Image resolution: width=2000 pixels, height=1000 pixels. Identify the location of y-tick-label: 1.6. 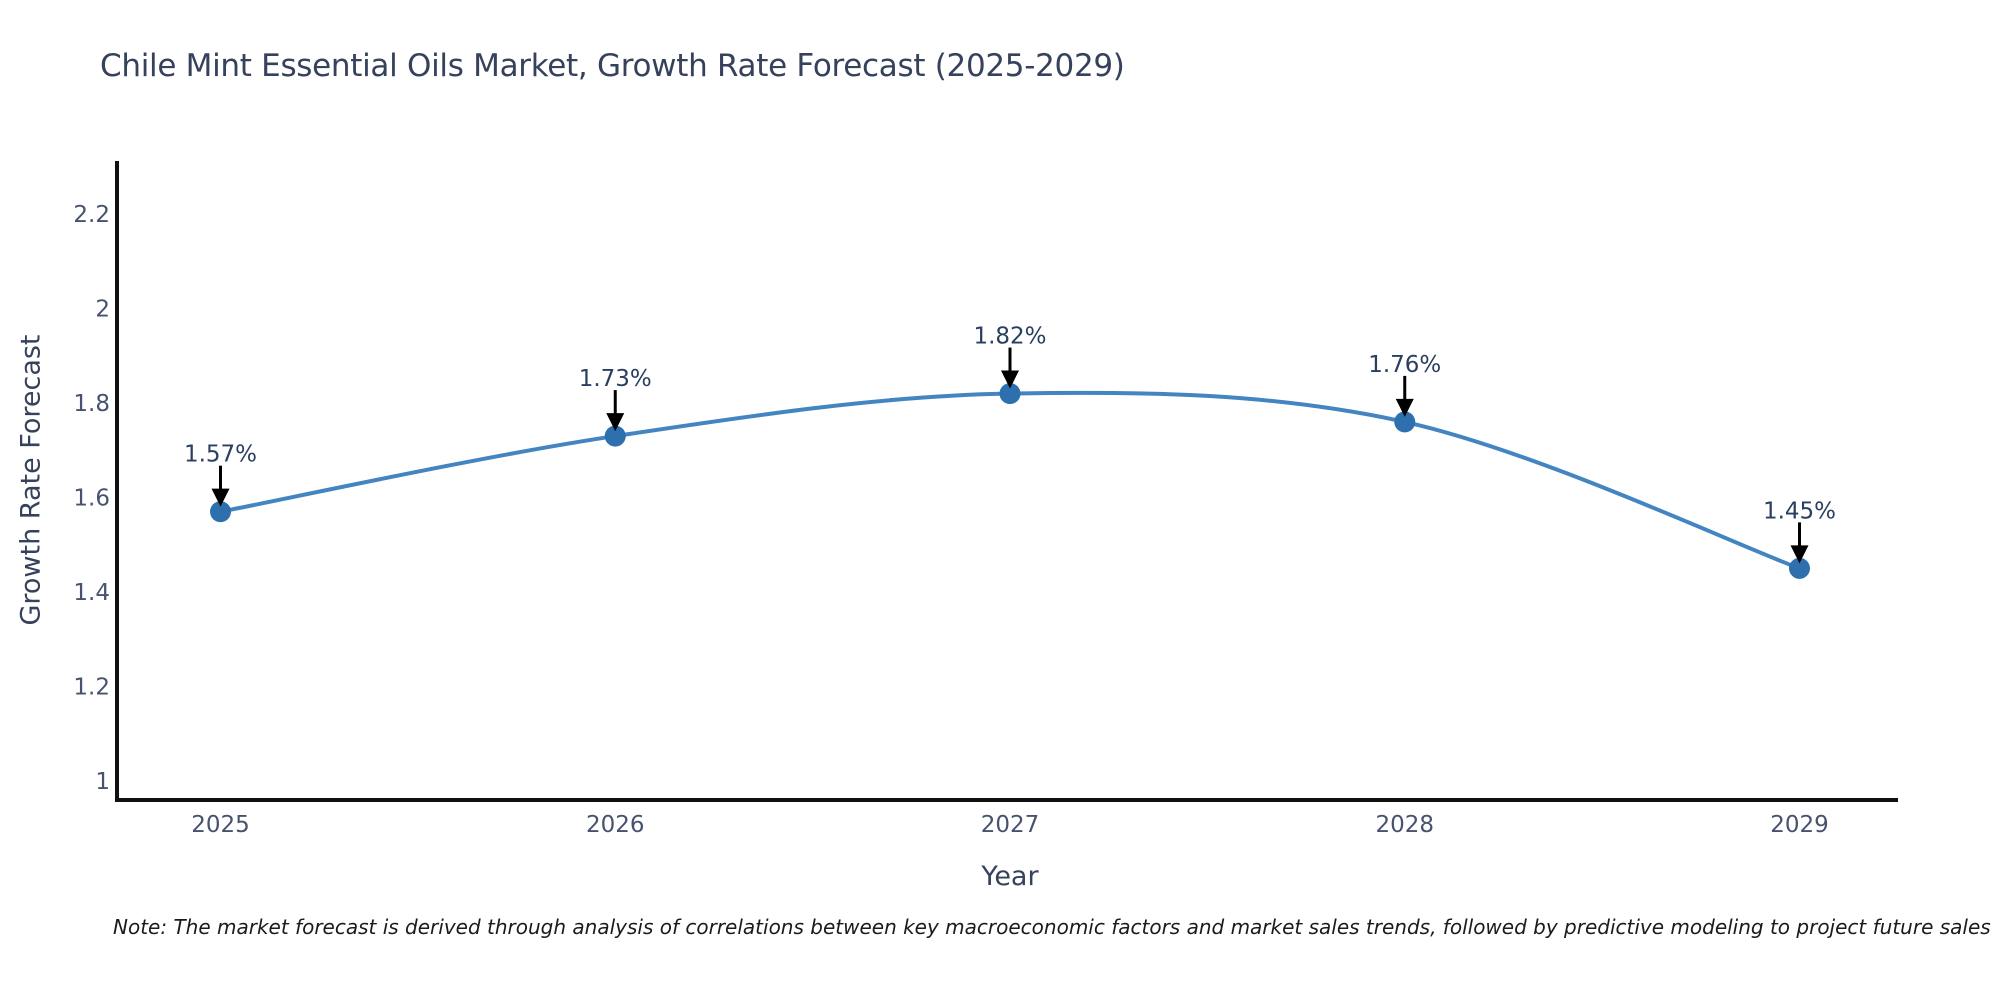
(91, 499).